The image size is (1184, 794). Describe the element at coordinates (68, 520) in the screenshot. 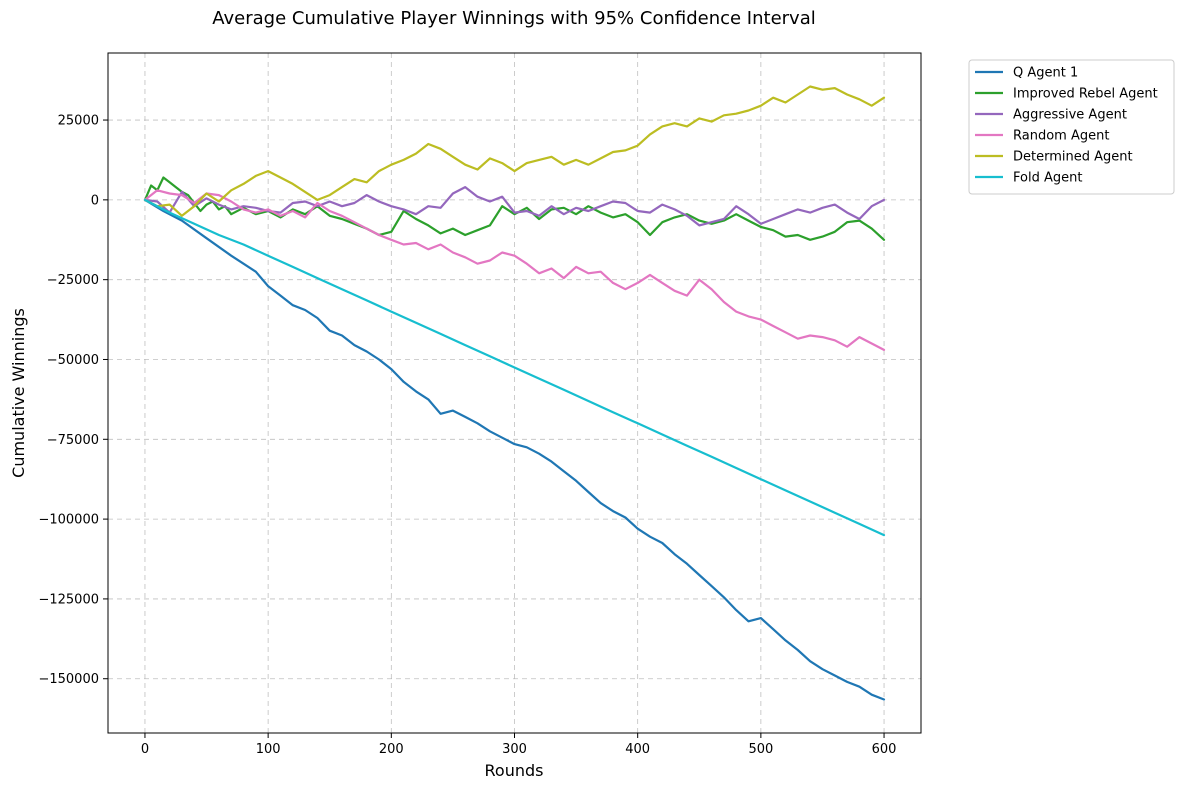

I see `y-tick-label: −100000` at that location.